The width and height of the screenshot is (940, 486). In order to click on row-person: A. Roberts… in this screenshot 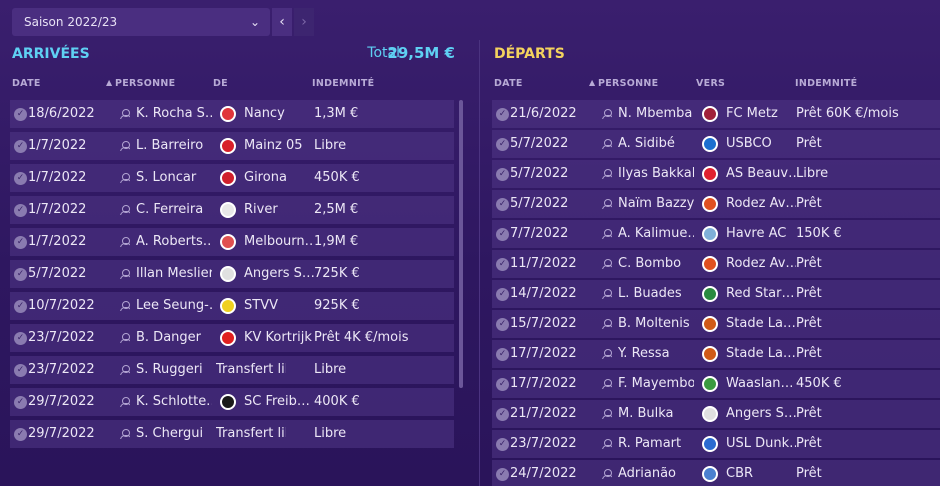, I will do `click(174, 241)`.